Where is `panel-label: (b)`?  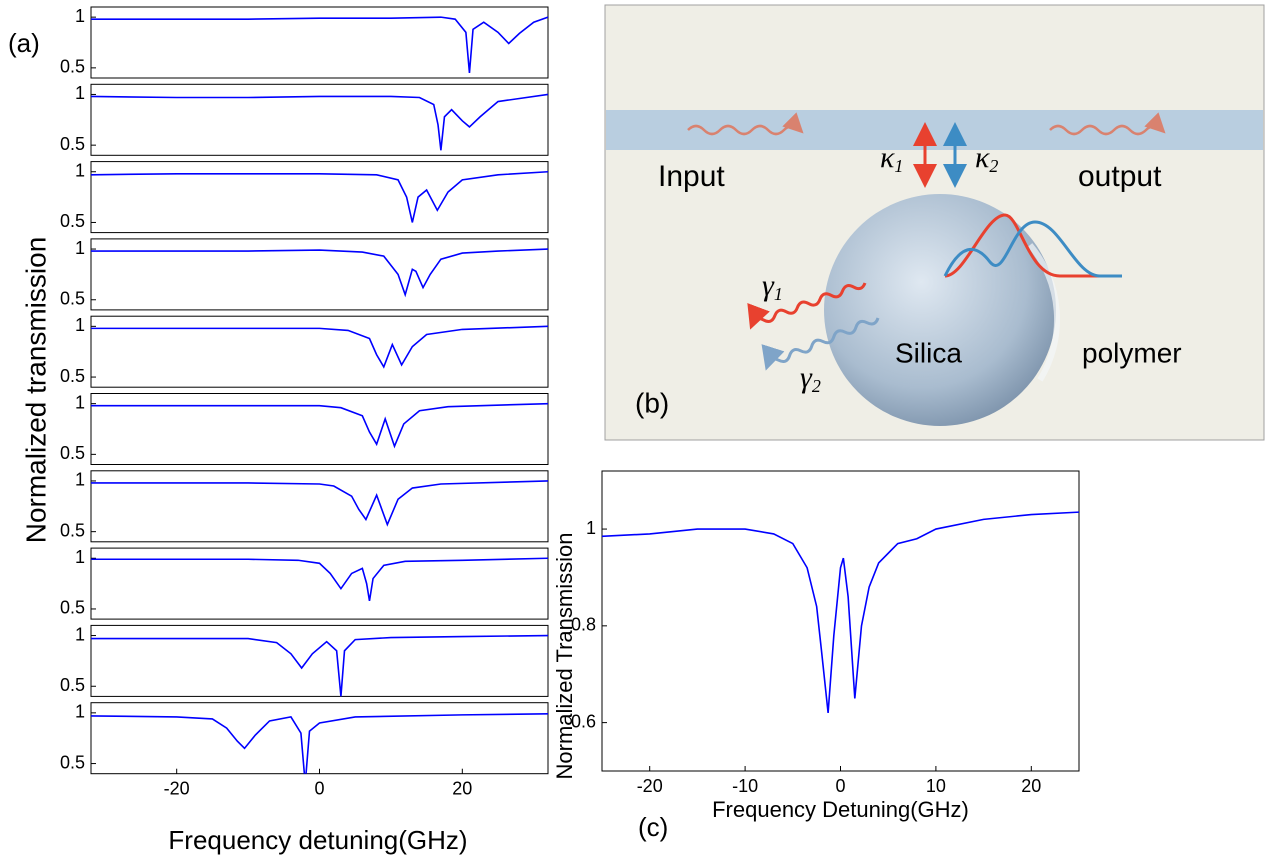
panel-label: (b) is located at coordinates (652, 402).